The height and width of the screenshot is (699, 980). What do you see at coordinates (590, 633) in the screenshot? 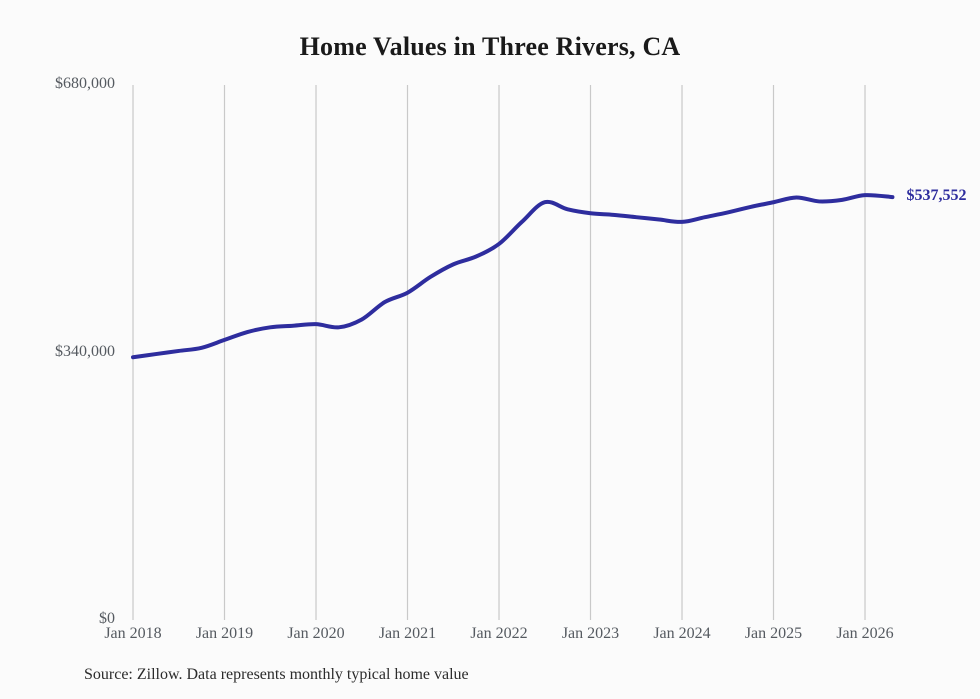
I see `x-tick-label: Jan 2023` at bounding box center [590, 633].